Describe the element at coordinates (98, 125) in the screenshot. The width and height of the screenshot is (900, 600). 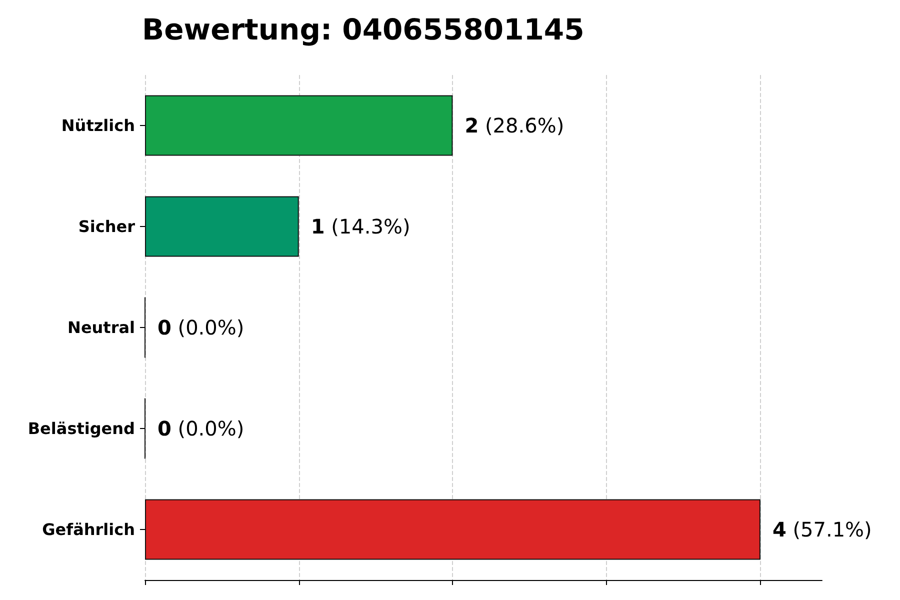
I see `y-tick-label: Nützlich` at that location.